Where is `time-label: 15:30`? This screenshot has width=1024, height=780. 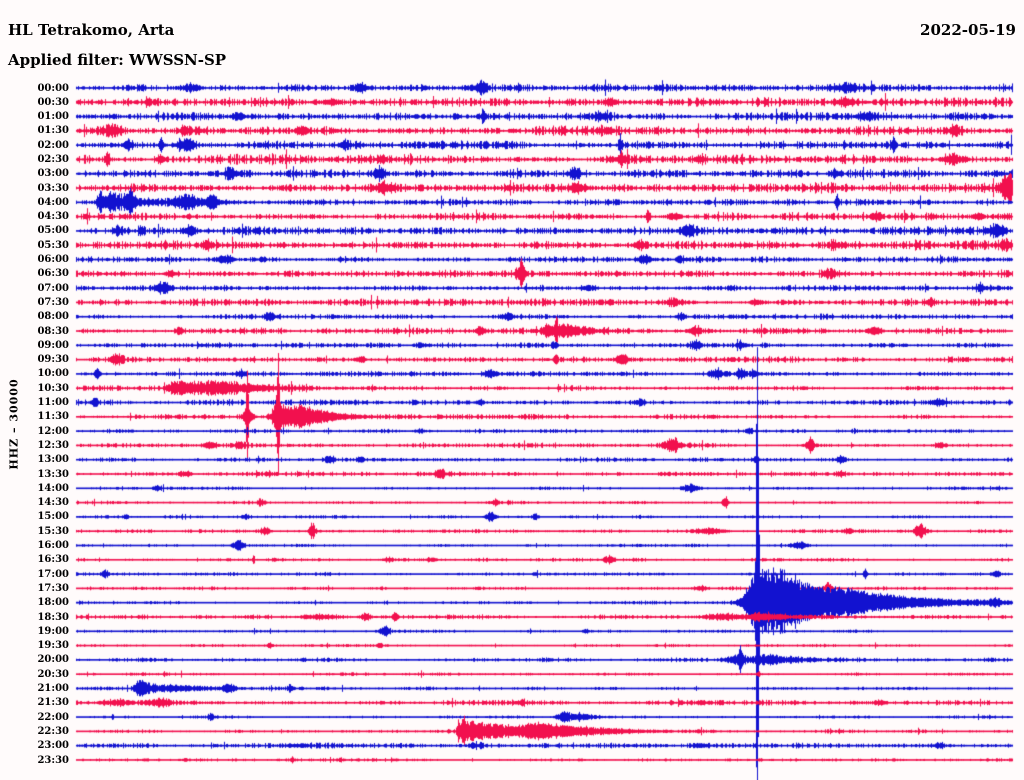
time-label: 15:30 is located at coordinates (53, 531).